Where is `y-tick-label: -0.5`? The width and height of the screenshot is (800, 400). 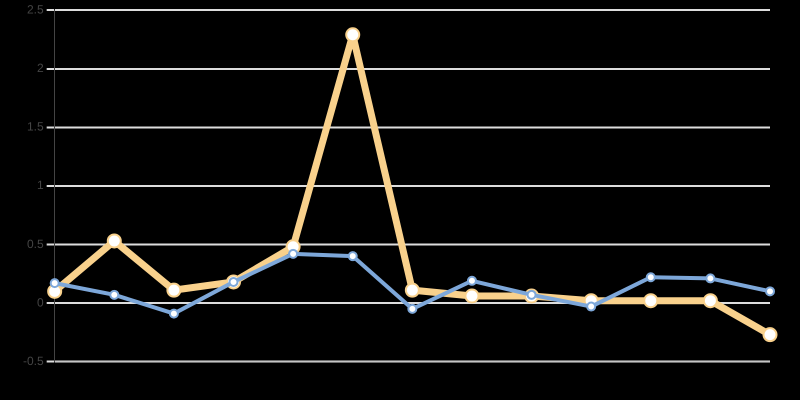 y-tick-label: -0.5 is located at coordinates (33, 361).